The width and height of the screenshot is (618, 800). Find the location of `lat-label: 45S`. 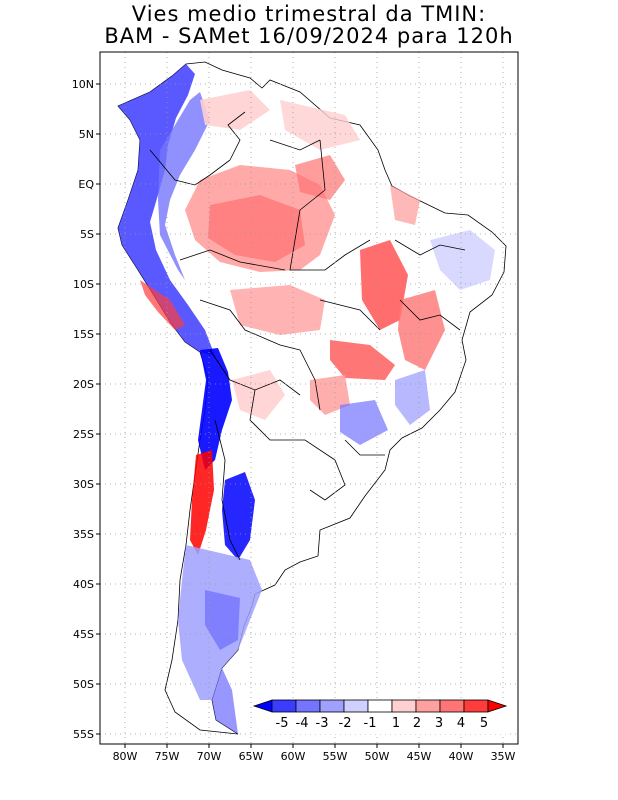

lat-label: 45S is located at coordinates (83, 634).